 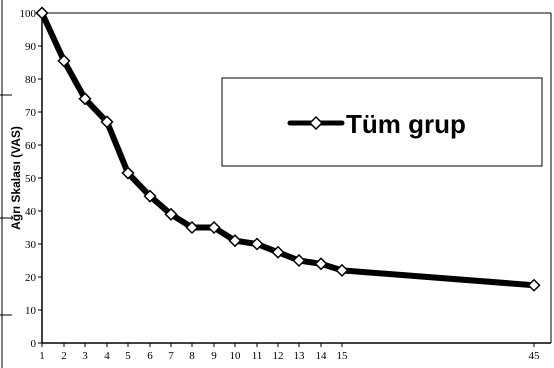 I want to click on legend-box, so click(x=382, y=122).